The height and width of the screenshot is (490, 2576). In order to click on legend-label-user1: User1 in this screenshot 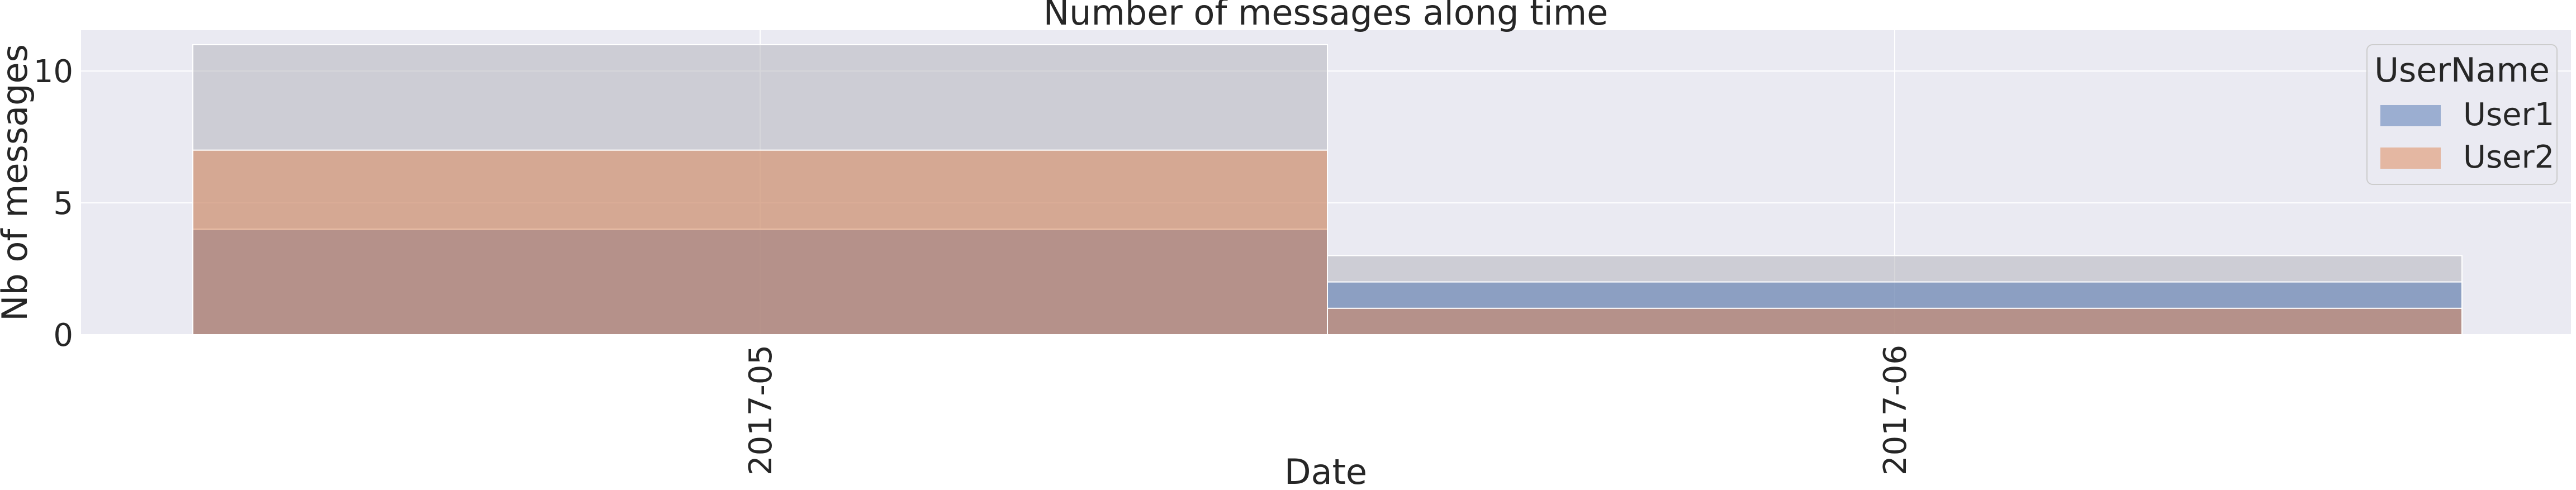, I will do `click(2508, 115)`.